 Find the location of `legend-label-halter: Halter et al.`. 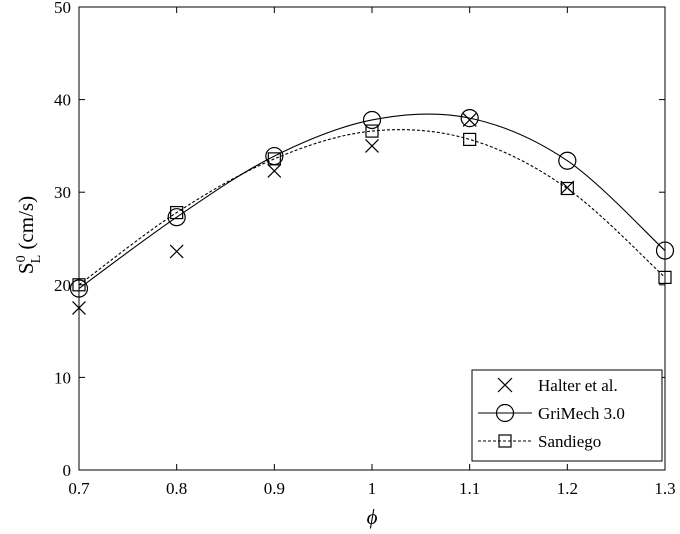

legend-label-halter: Halter et al. is located at coordinates (578, 385).